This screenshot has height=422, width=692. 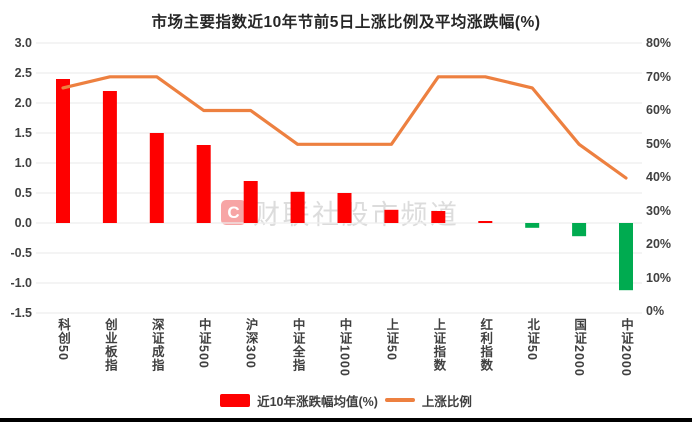 I want to click on watermark: C 财联社股市频道, so click(x=340, y=212).